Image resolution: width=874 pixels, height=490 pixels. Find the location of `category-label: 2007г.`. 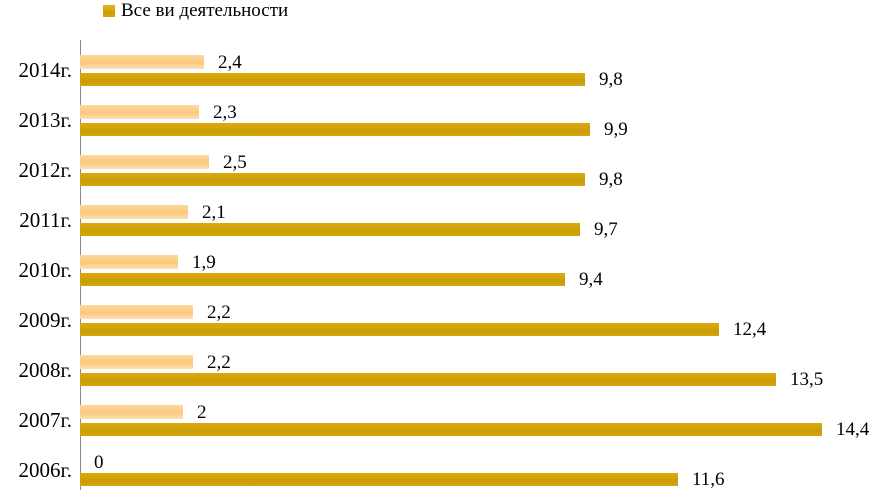

category-label: 2007г. is located at coordinates (45, 419).